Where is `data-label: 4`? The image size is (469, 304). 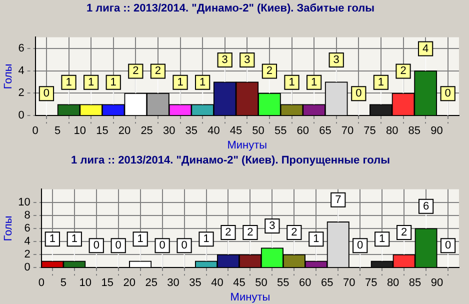
data-label: 4 is located at coordinates (425, 48).